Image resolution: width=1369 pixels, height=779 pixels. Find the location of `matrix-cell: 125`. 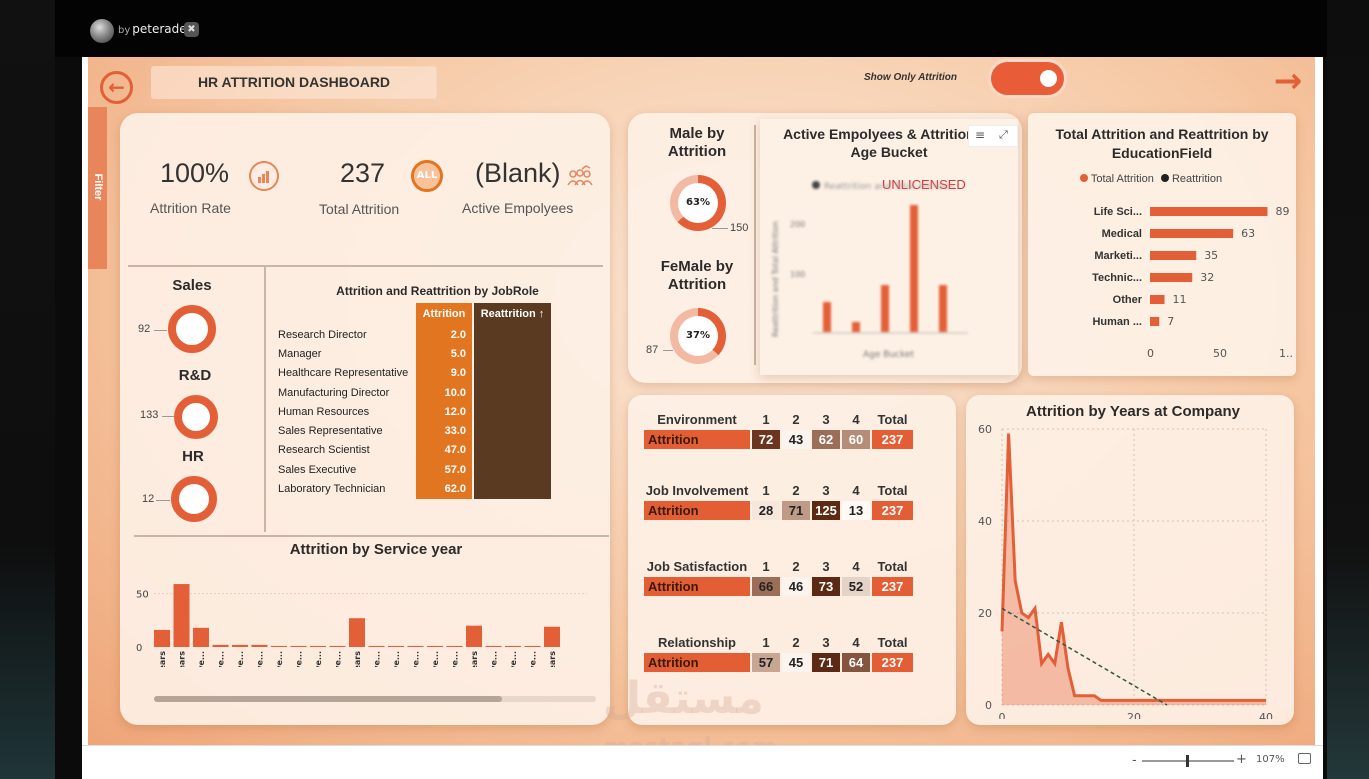

matrix-cell: 125 is located at coordinates (826, 510).